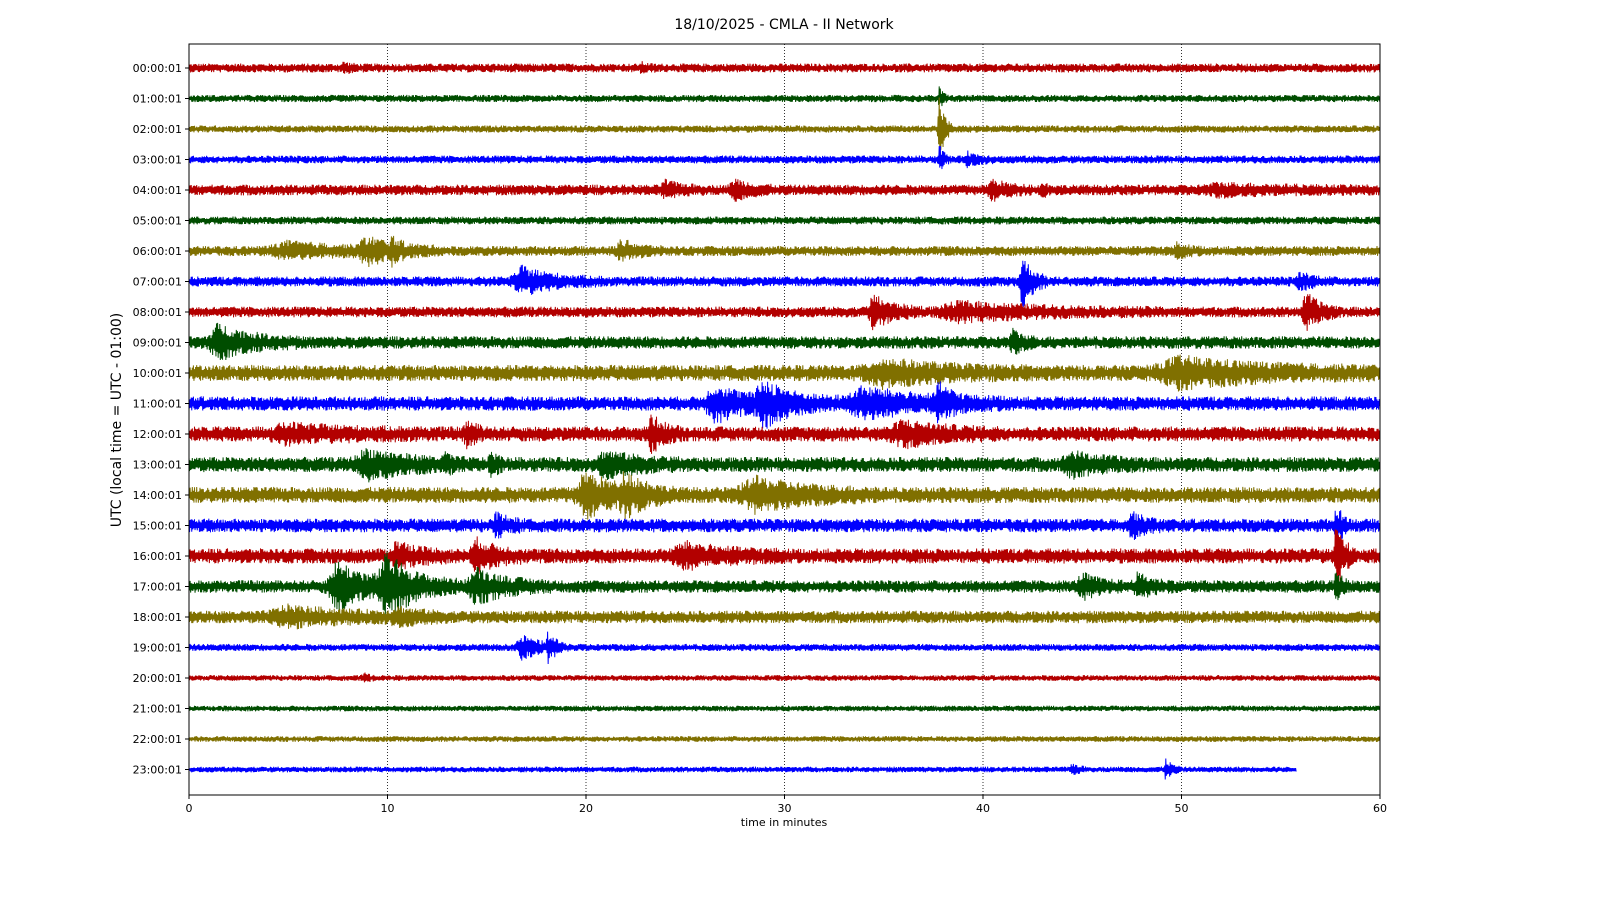 The image size is (1600, 900). I want to click on row-time-label: 07:00:01, so click(157, 282).